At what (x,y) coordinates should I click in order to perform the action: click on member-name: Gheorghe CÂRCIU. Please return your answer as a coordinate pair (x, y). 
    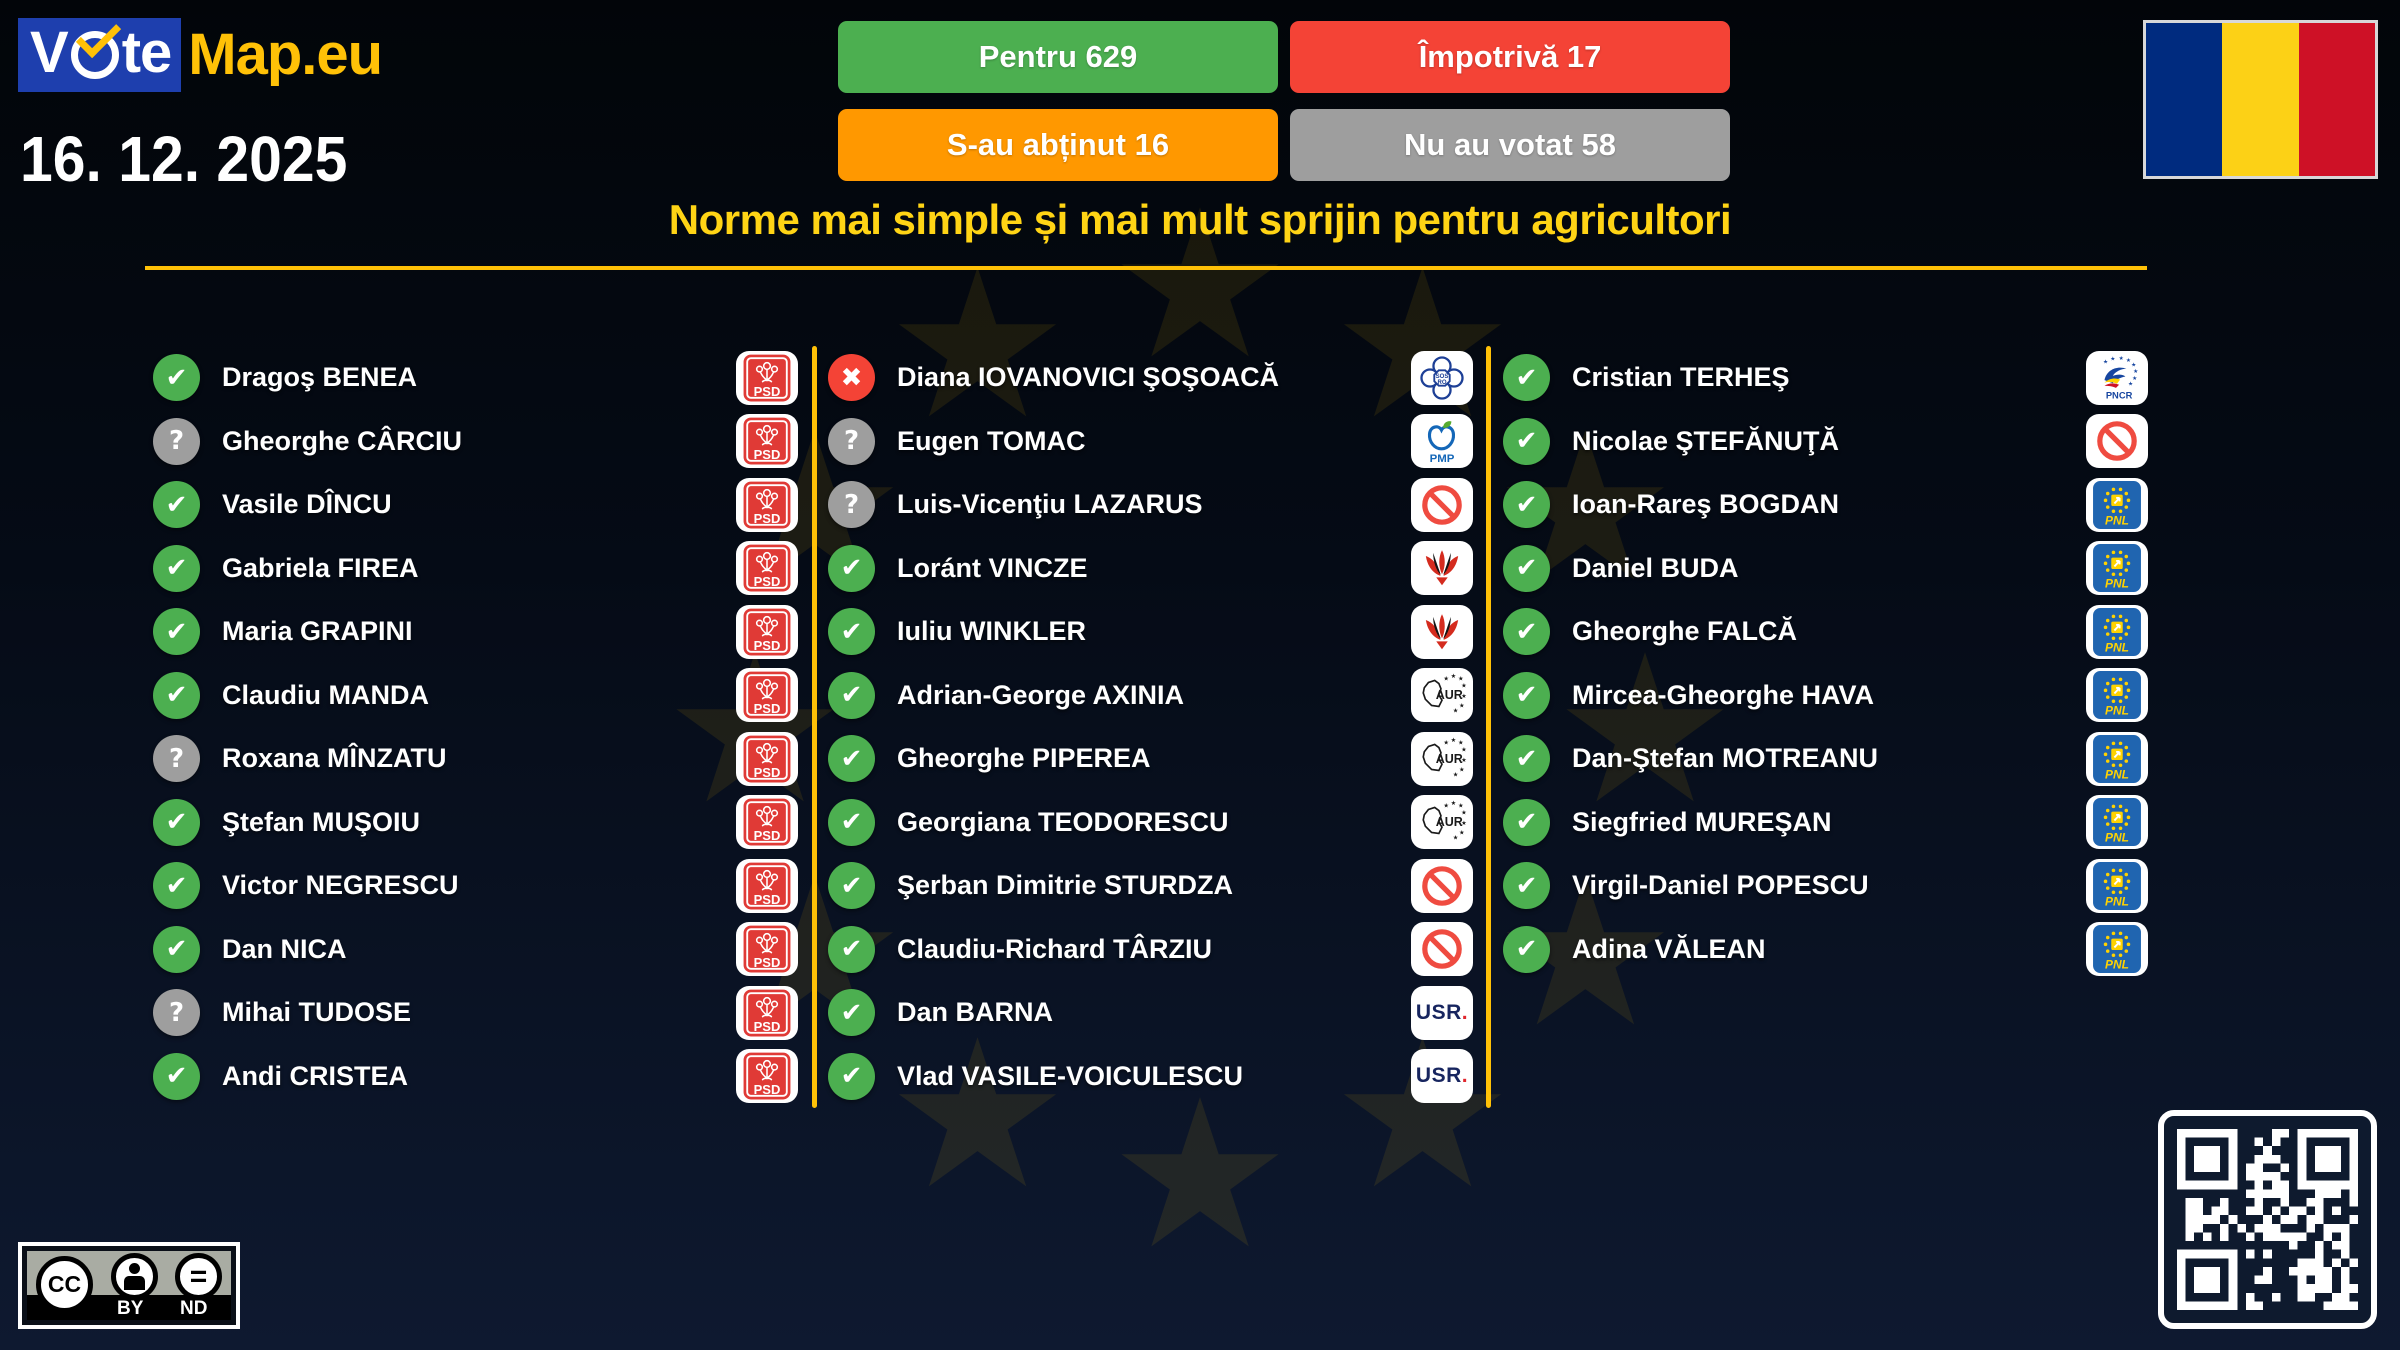
    Looking at the image, I should click on (342, 440).